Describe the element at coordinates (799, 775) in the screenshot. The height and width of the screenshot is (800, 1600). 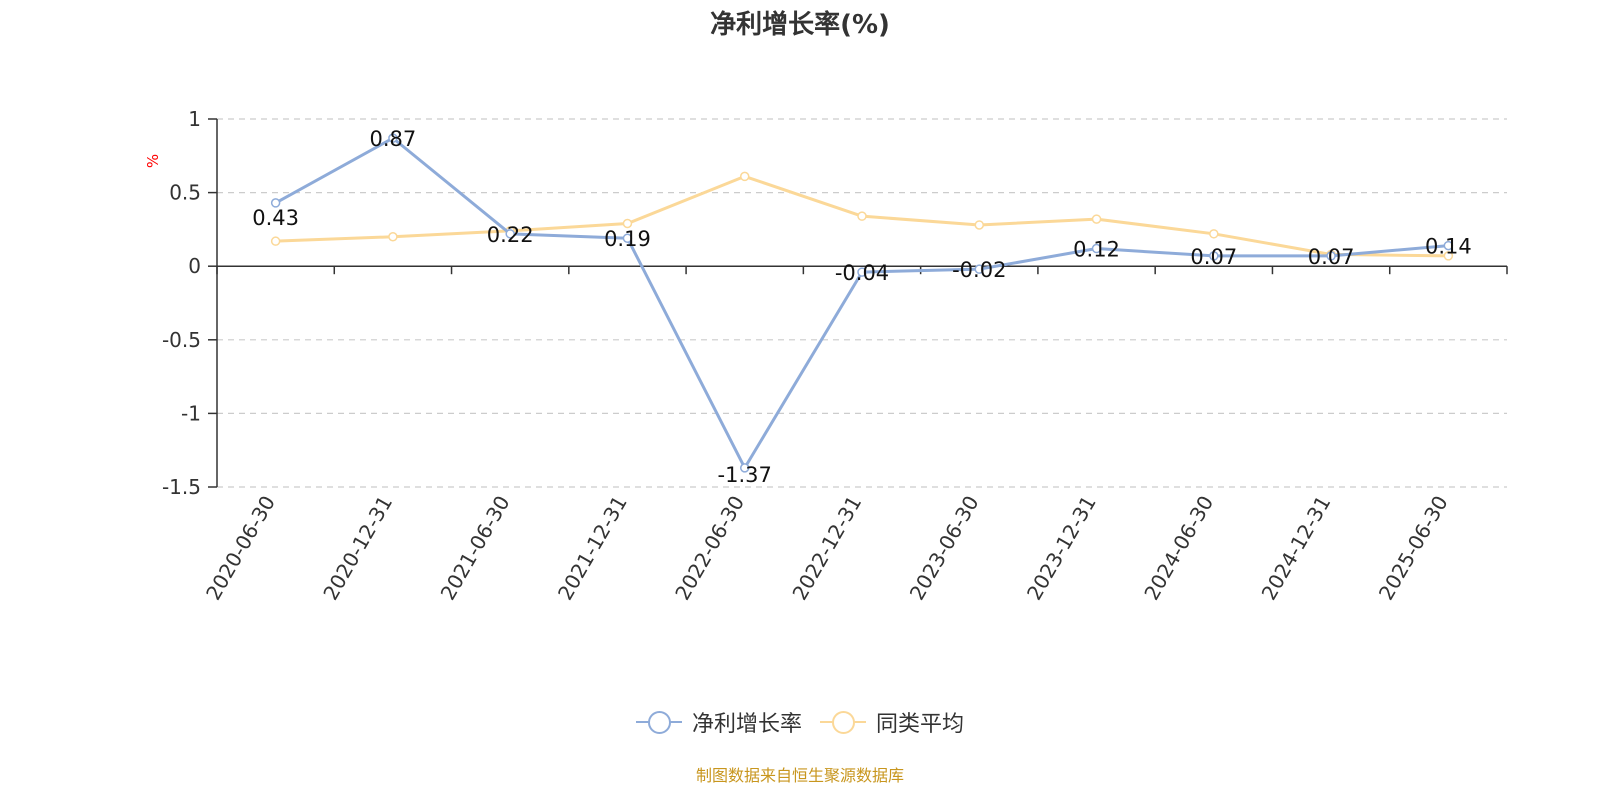
I see `data-source-note: 制图数据来自恒生聚源数据库` at that location.